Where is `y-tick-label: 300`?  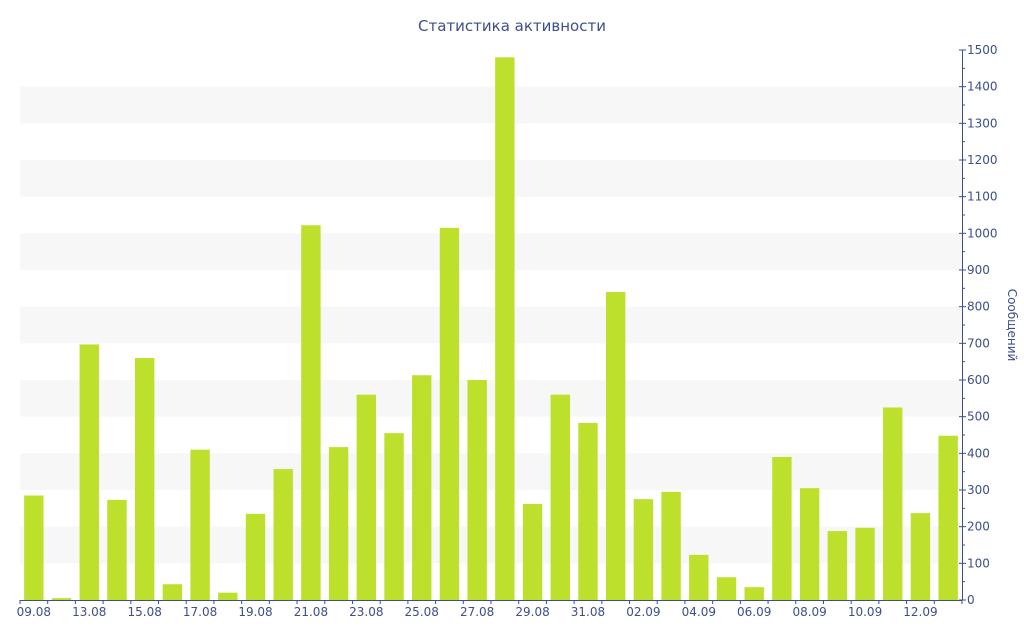
y-tick-label: 300 is located at coordinates (978, 490).